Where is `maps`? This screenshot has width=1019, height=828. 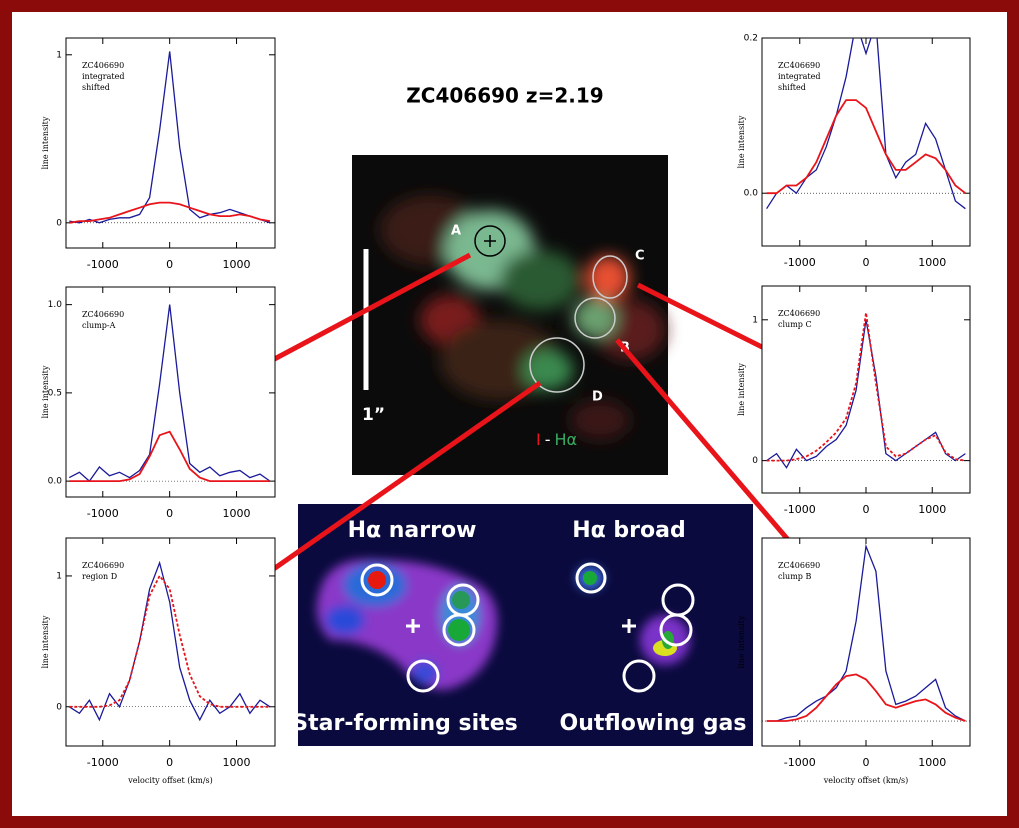 maps is located at coordinates (525, 625).